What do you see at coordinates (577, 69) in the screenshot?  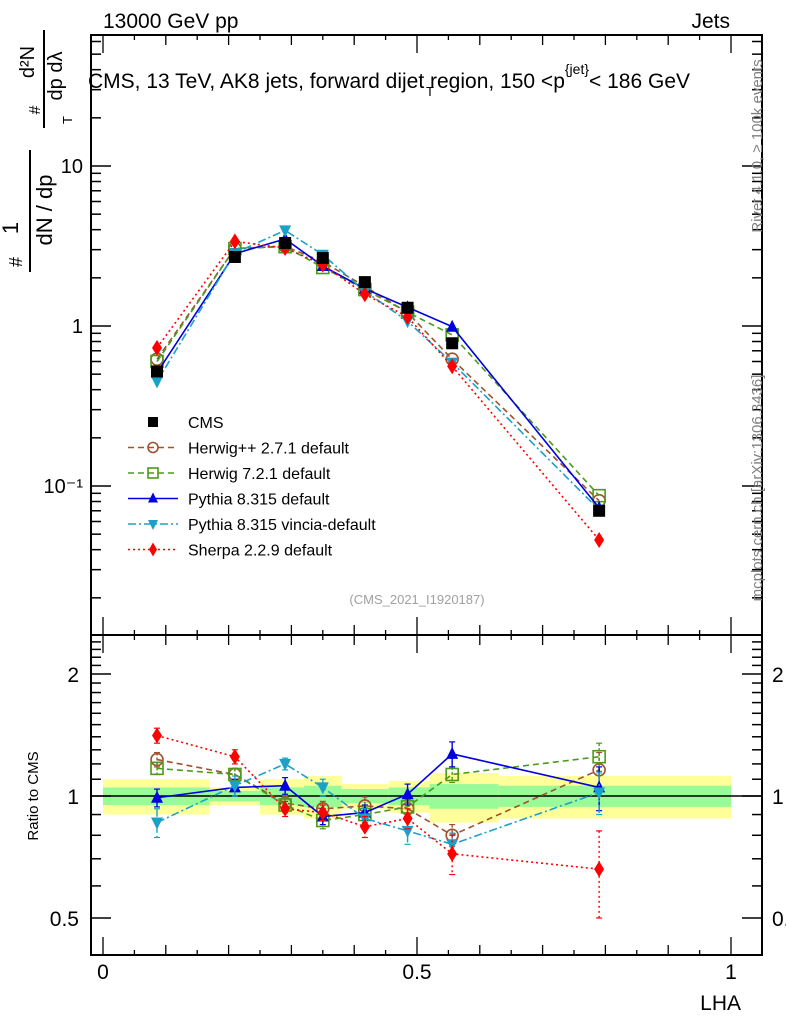 I see `title-superscript: {jet}` at bounding box center [577, 69].